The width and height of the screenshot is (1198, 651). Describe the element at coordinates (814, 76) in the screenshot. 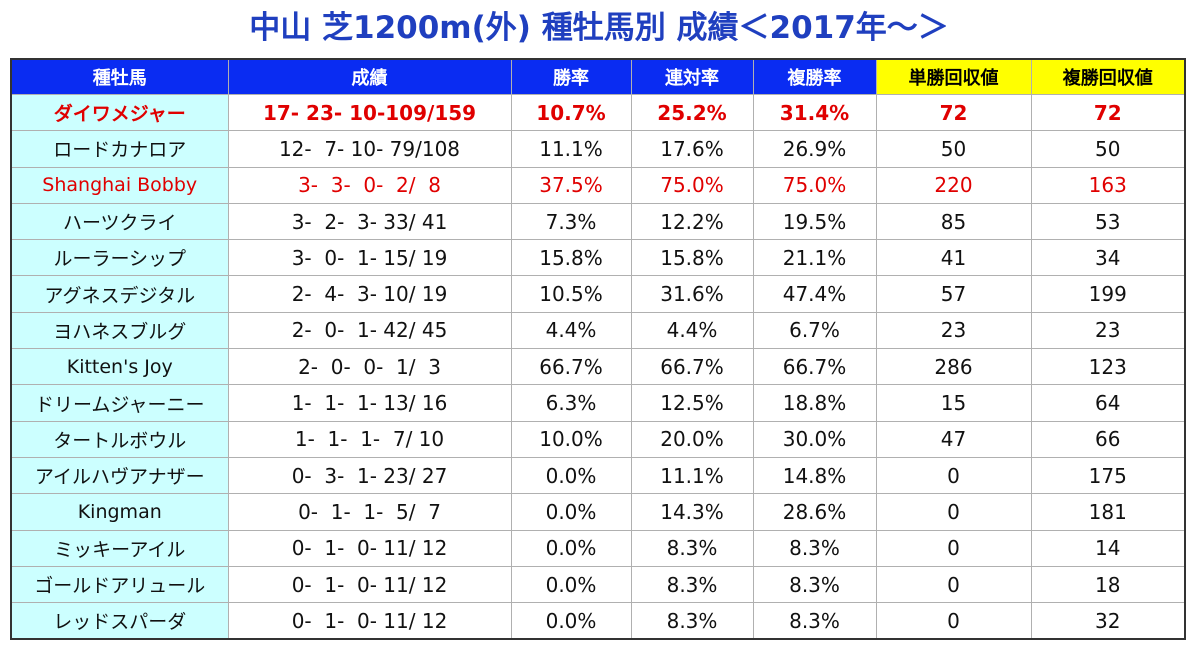

I see `column-header: 複勝率` at that location.